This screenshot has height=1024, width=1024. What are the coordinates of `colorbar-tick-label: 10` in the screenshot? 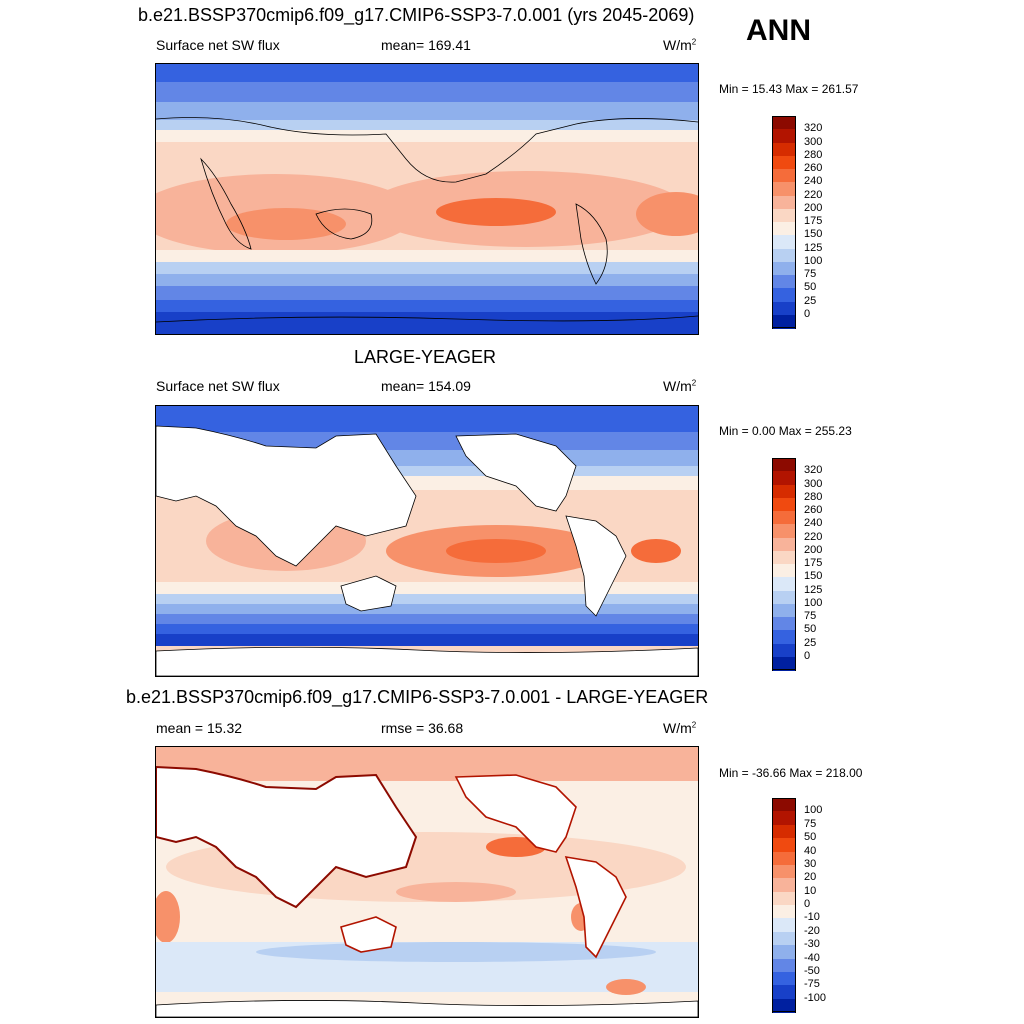 It's located at (810, 890).